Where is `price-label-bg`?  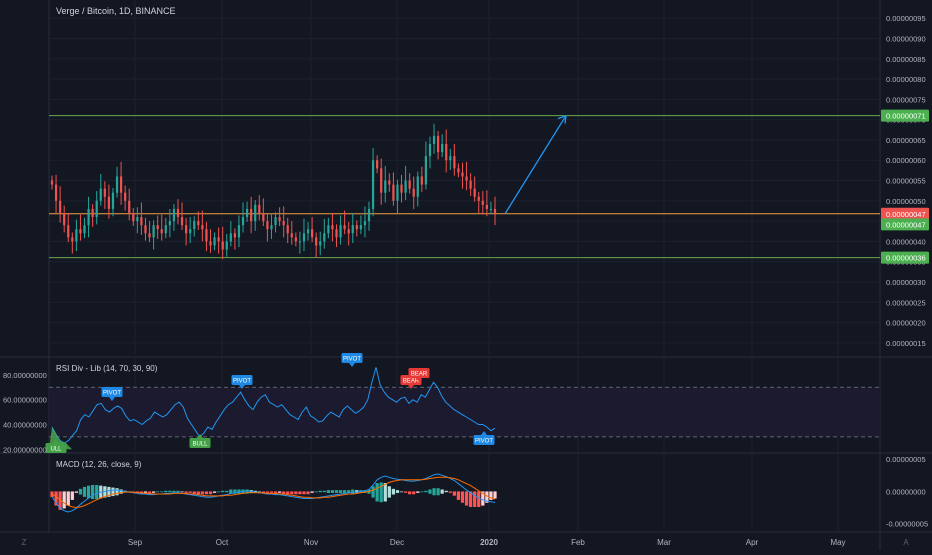 price-label-bg is located at coordinates (905, 257).